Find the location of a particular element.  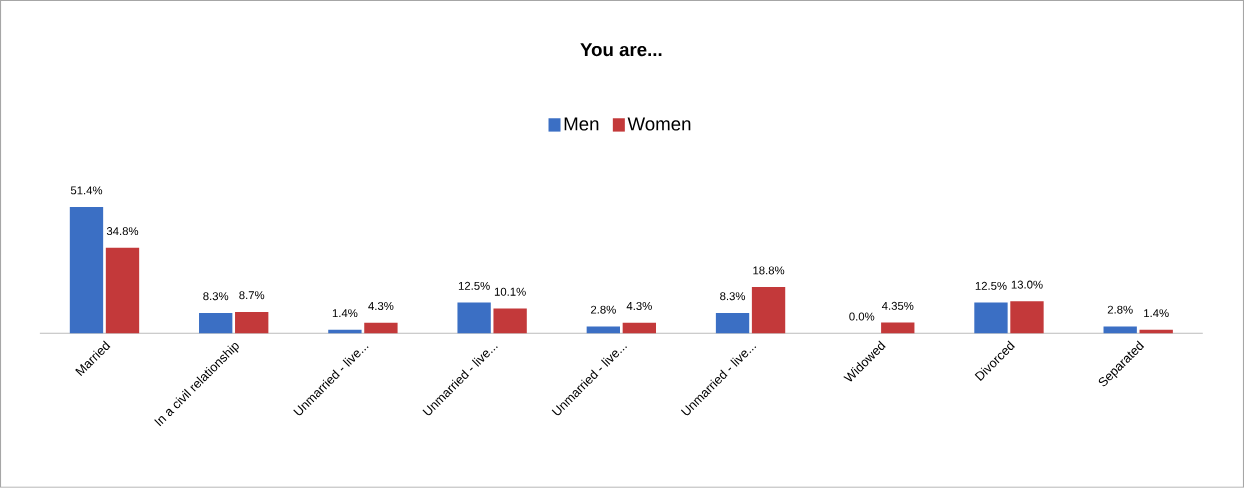

data-label: 0.0% is located at coordinates (862, 316).